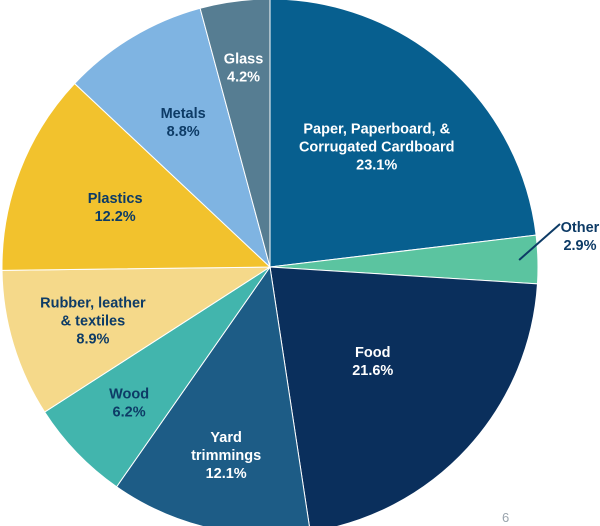  Describe the element at coordinates (372, 353) in the screenshot. I see `slice-label-food: Food` at that location.